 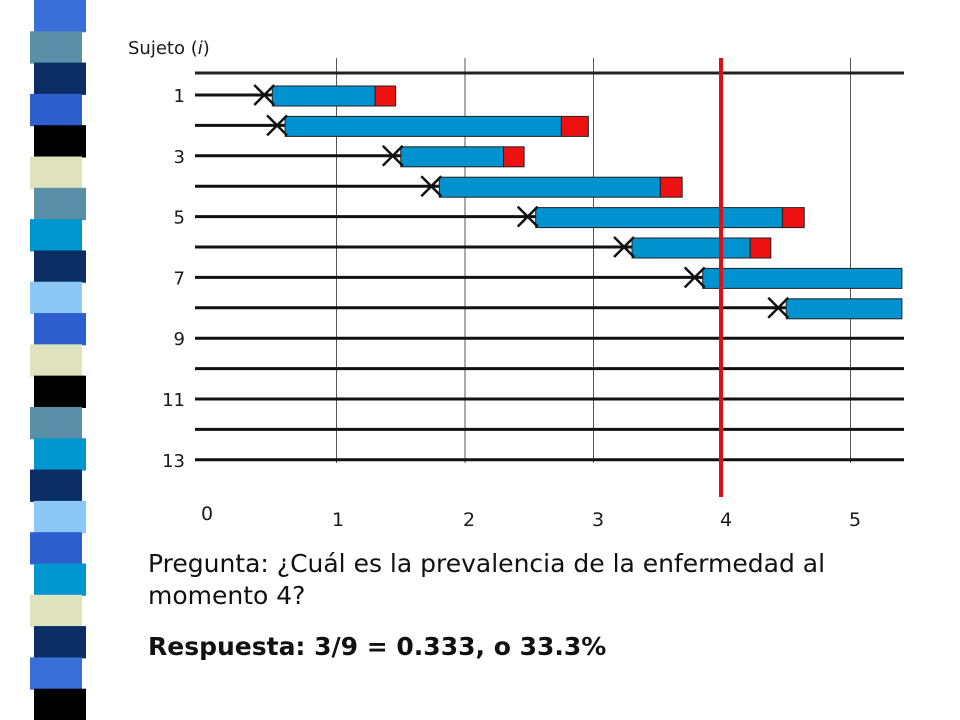 I want to click on y-axis-label: 7, so click(x=179, y=278).